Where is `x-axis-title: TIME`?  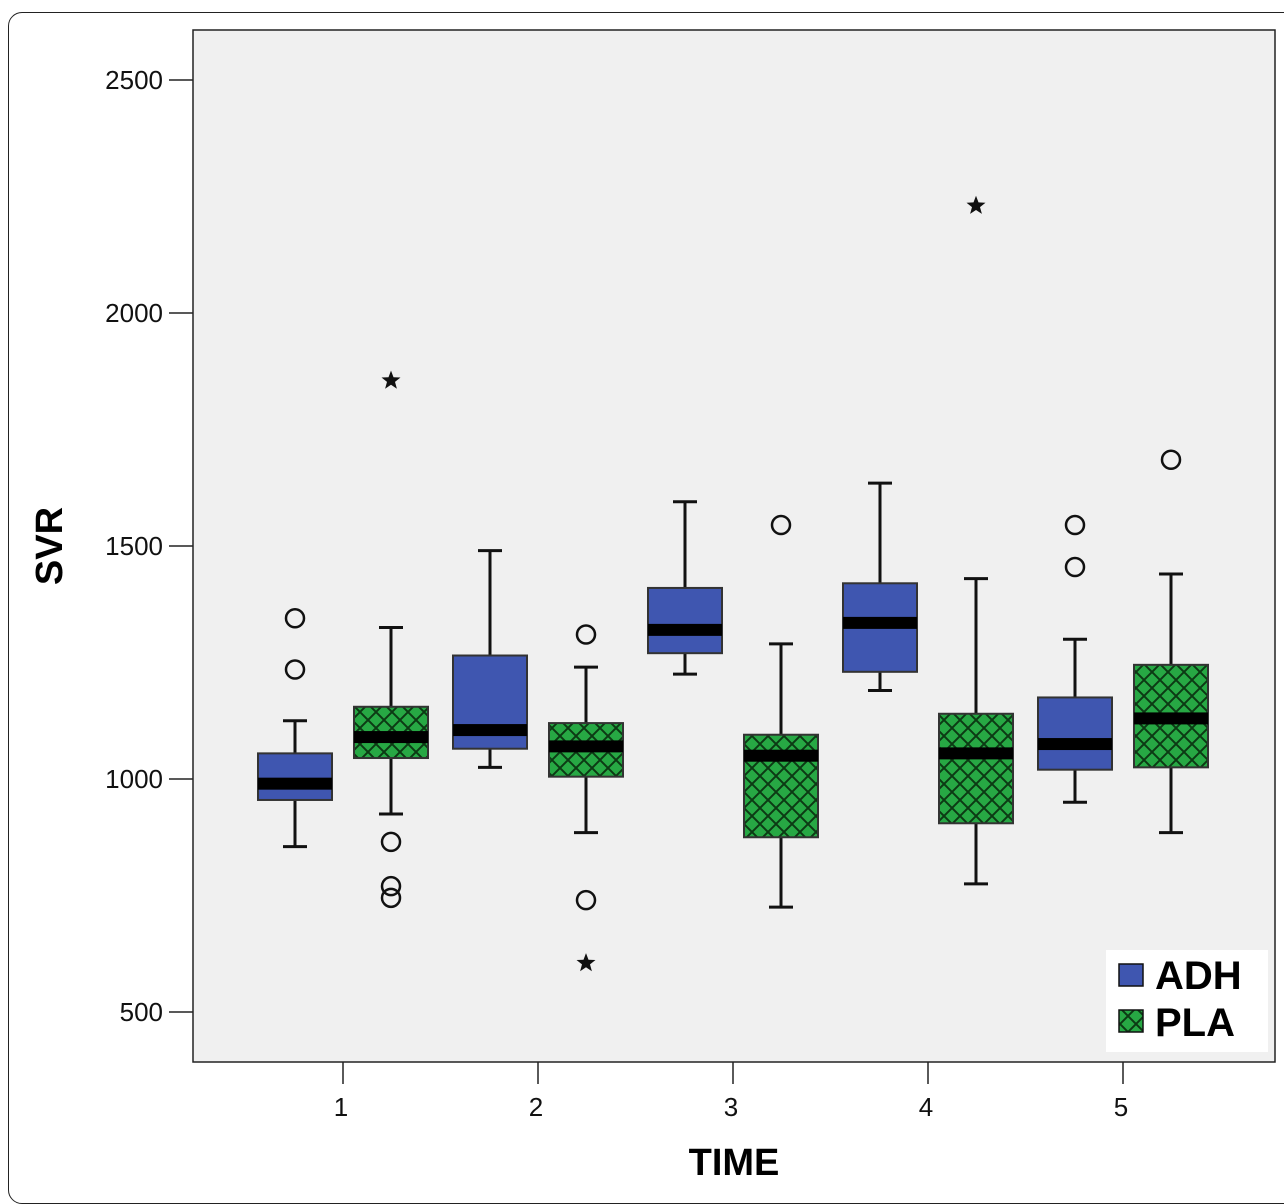 x-axis-title: TIME is located at coordinates (734, 1160).